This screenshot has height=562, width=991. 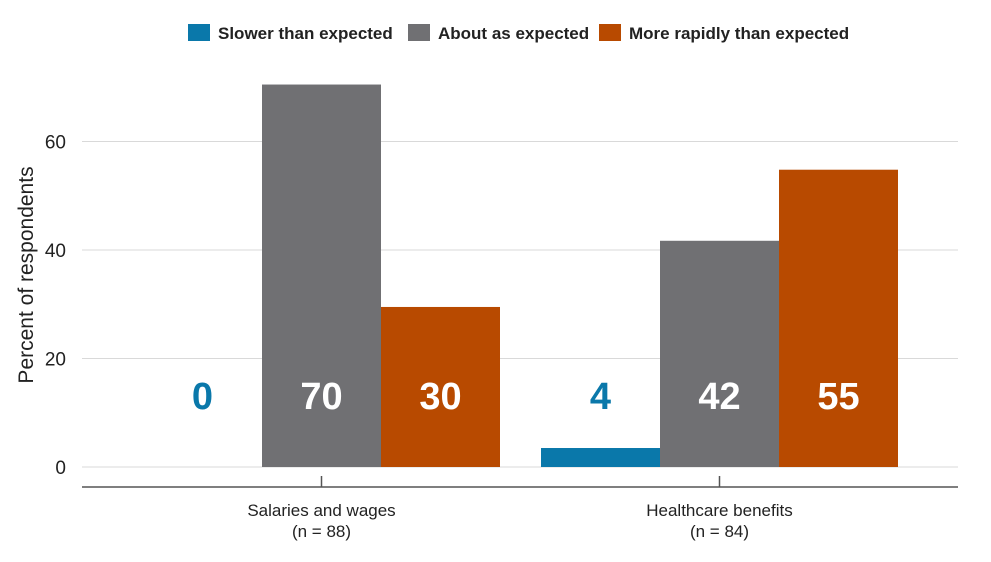 What do you see at coordinates (739, 33) in the screenshot?
I see `legend-label: More rapidly than expected` at bounding box center [739, 33].